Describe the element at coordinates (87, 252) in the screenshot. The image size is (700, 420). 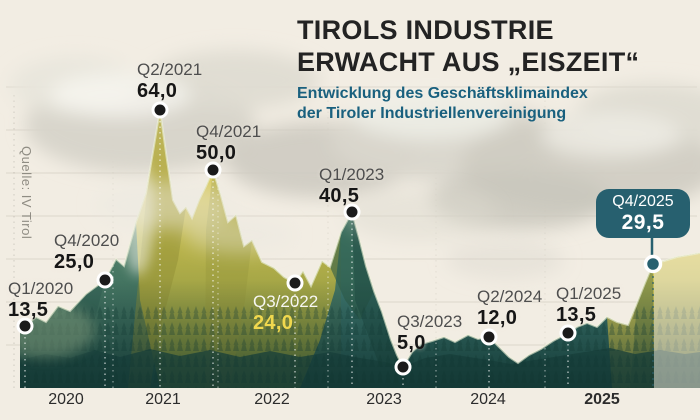
I see `point-label-q4-2020: Q4/2020 25,0` at that location.